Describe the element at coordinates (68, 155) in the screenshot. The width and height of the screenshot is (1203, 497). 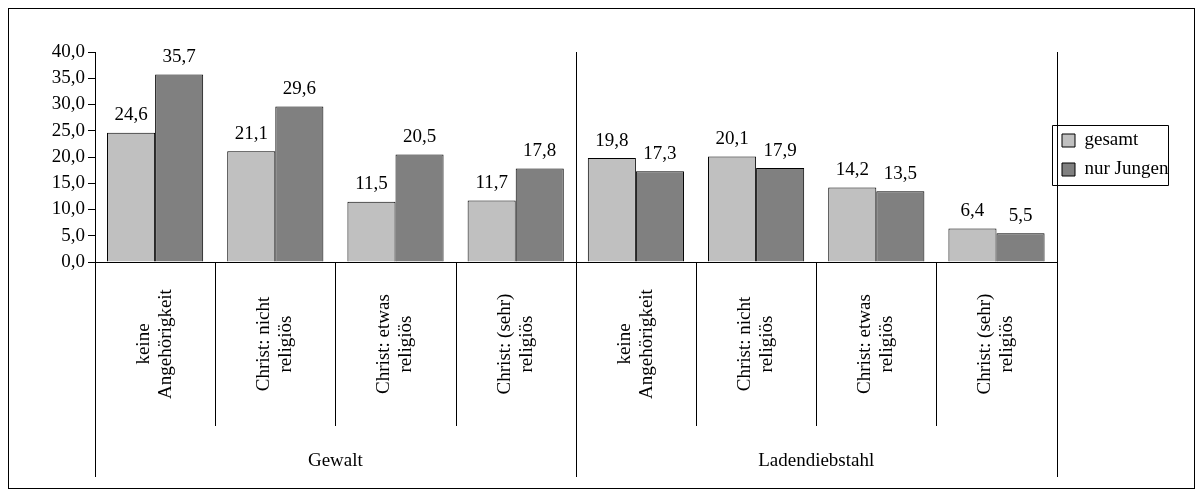
I see `y-tick-label: 20,0` at that location.